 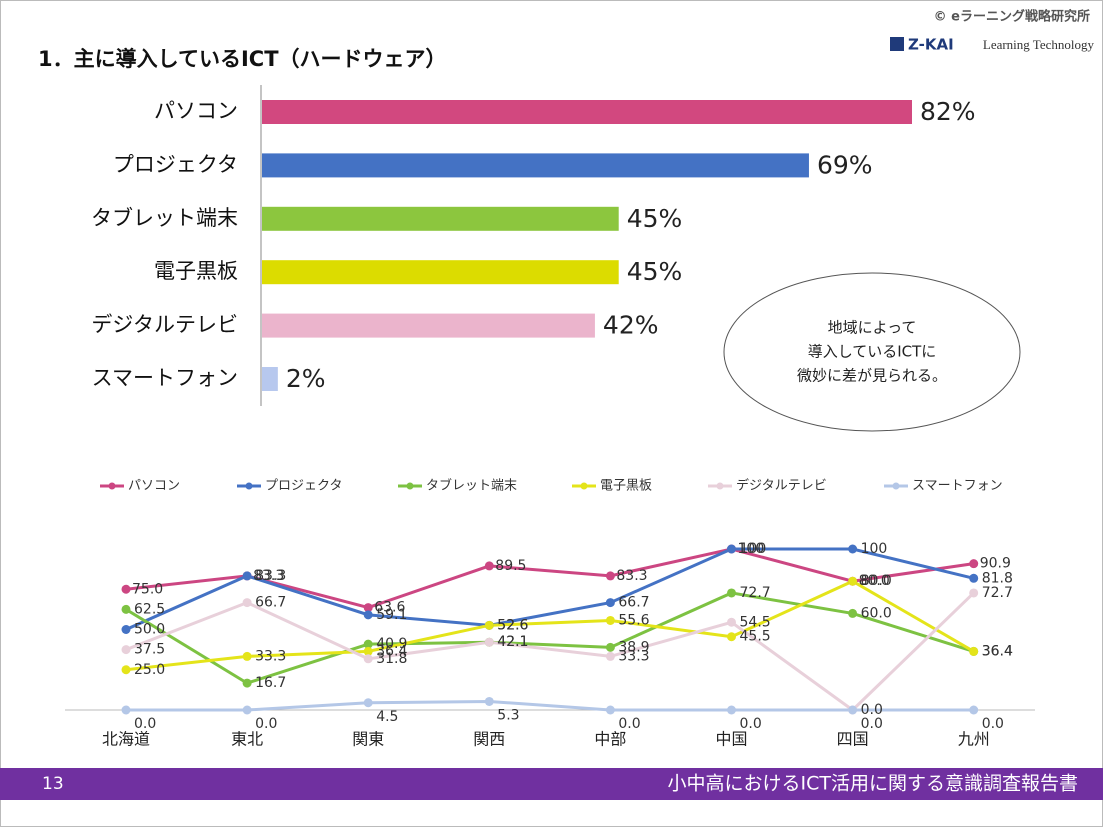 What do you see at coordinates (126, 739) in the screenshot?
I see `x-tick-label: 北海道` at bounding box center [126, 739].